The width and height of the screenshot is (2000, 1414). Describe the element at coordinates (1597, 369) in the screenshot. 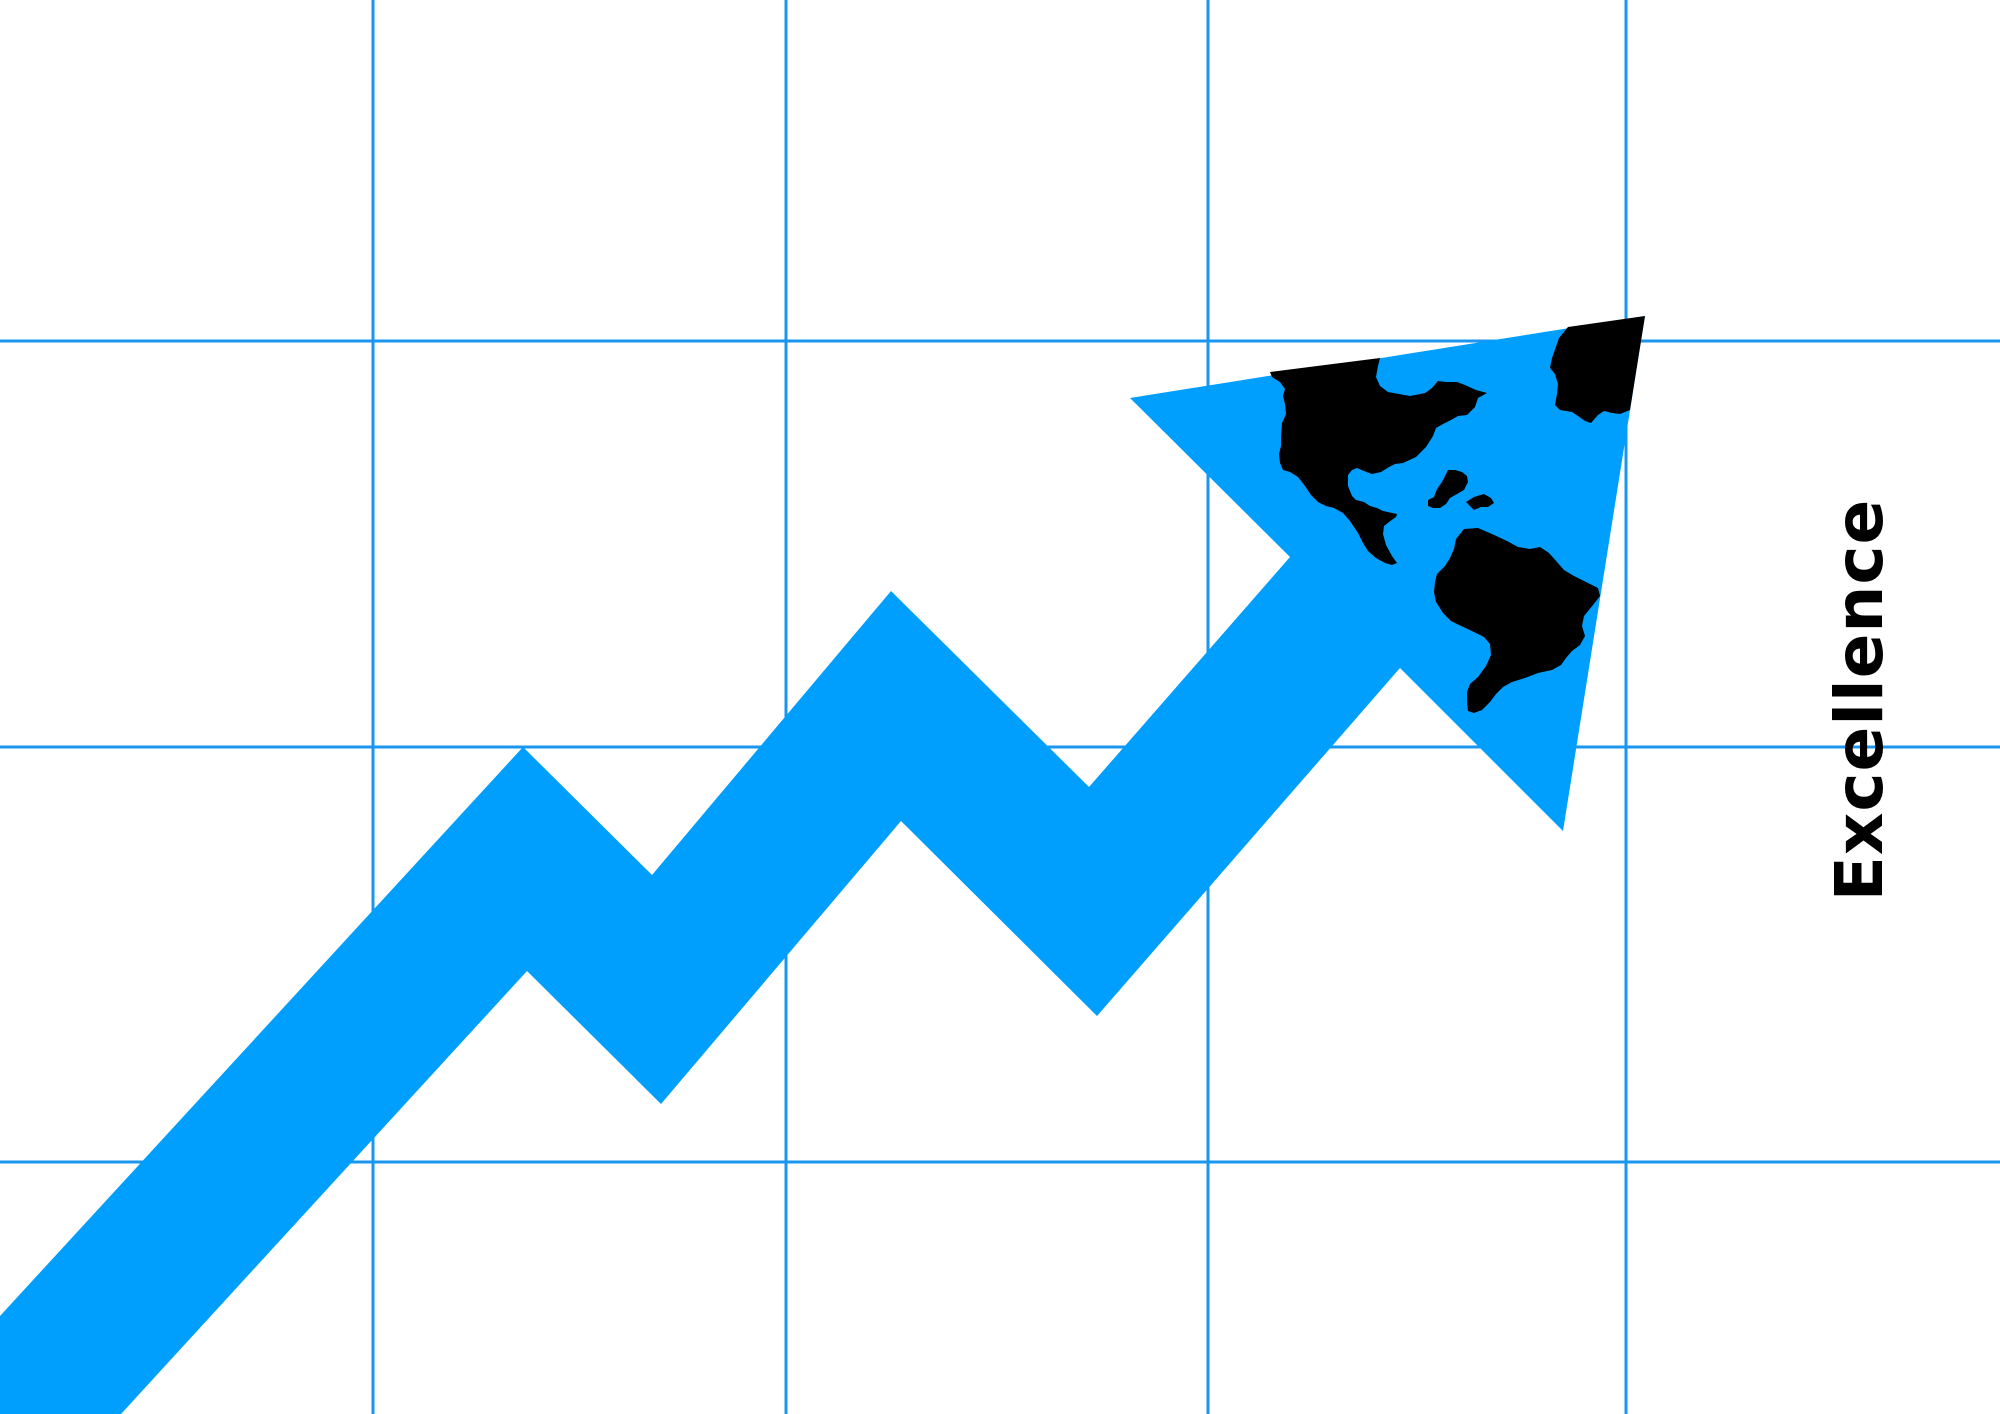

I see `continent-greenland` at that location.